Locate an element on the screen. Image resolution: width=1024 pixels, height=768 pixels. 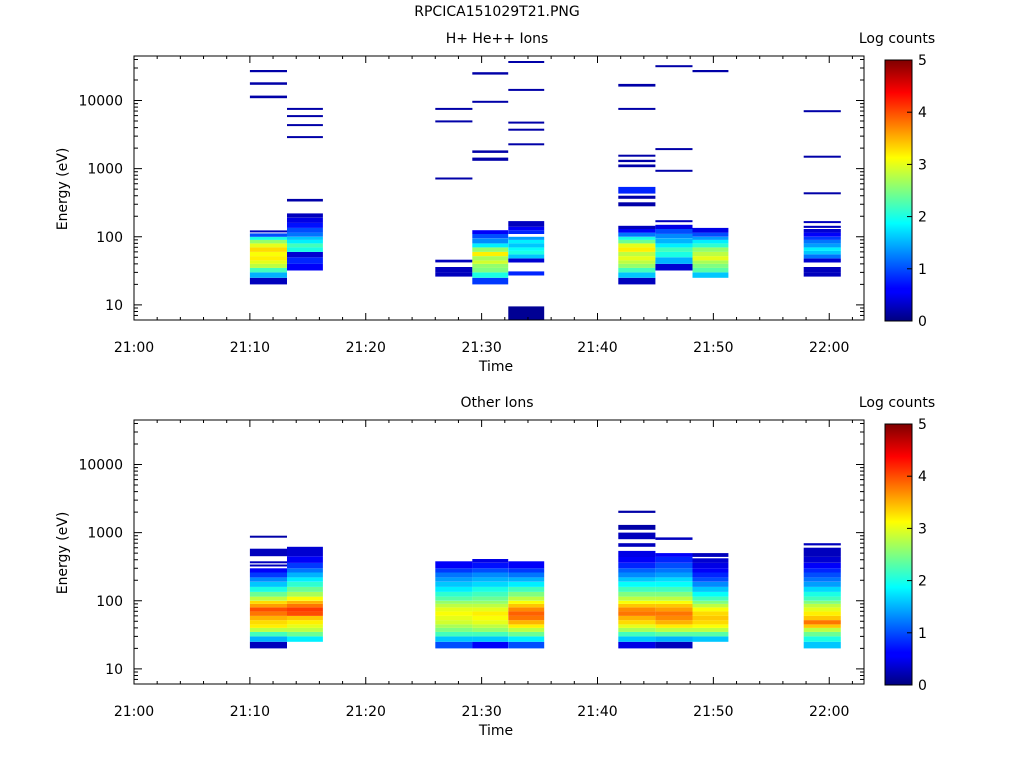
panel-title: H+ He++ Ions is located at coordinates (497, 39).